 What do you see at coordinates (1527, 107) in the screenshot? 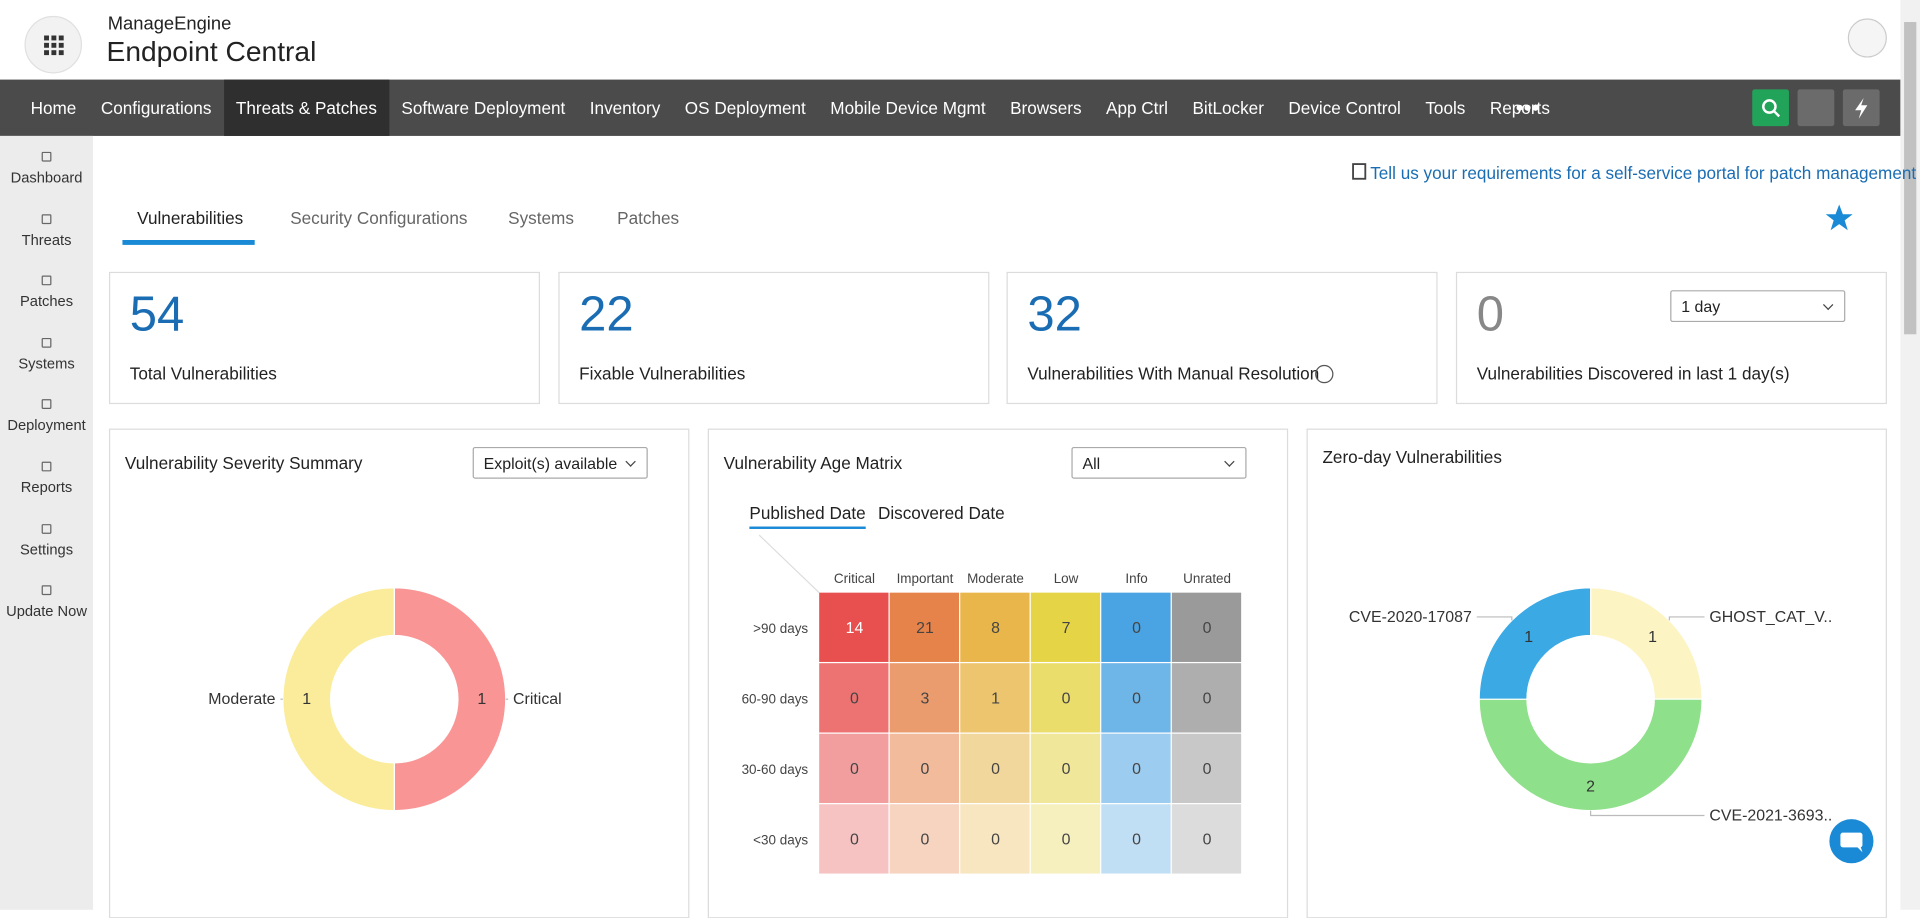
I see `more-icon` at bounding box center [1527, 107].